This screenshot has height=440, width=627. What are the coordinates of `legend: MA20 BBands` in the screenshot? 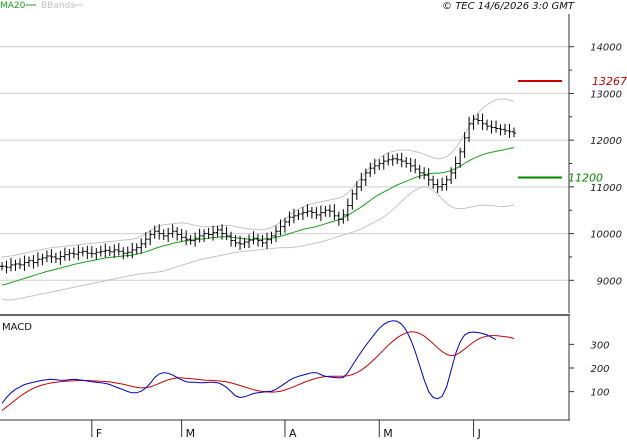 It's located at (41, 6).